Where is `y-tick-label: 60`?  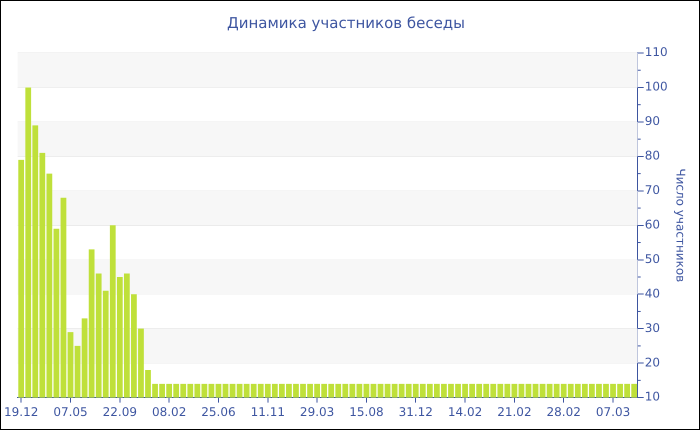
y-tick-label: 60 is located at coordinates (652, 224).